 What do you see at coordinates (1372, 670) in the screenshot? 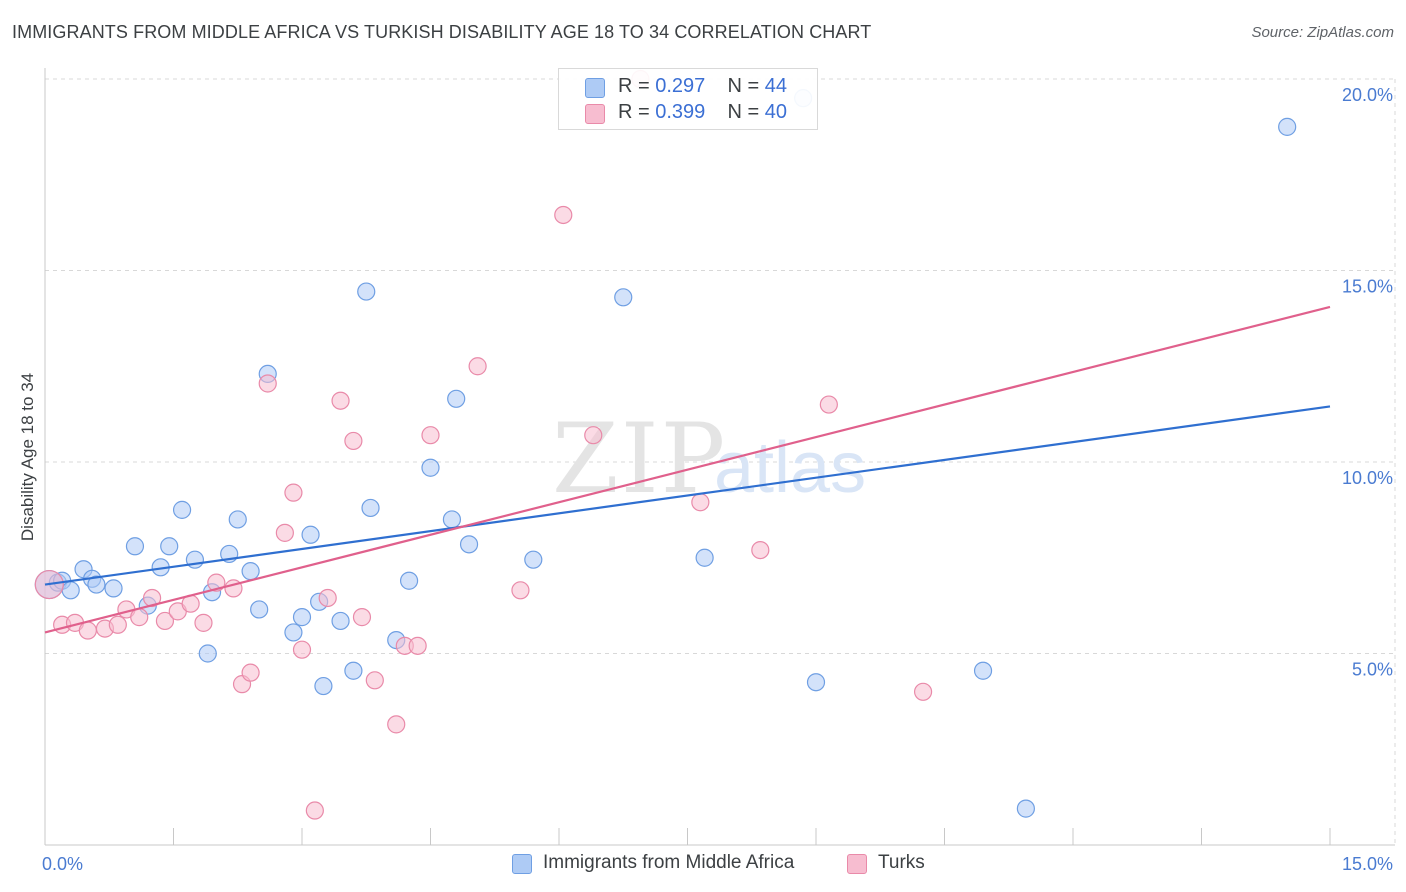
I see `y-tick-label: 5.0%` at bounding box center [1372, 670].